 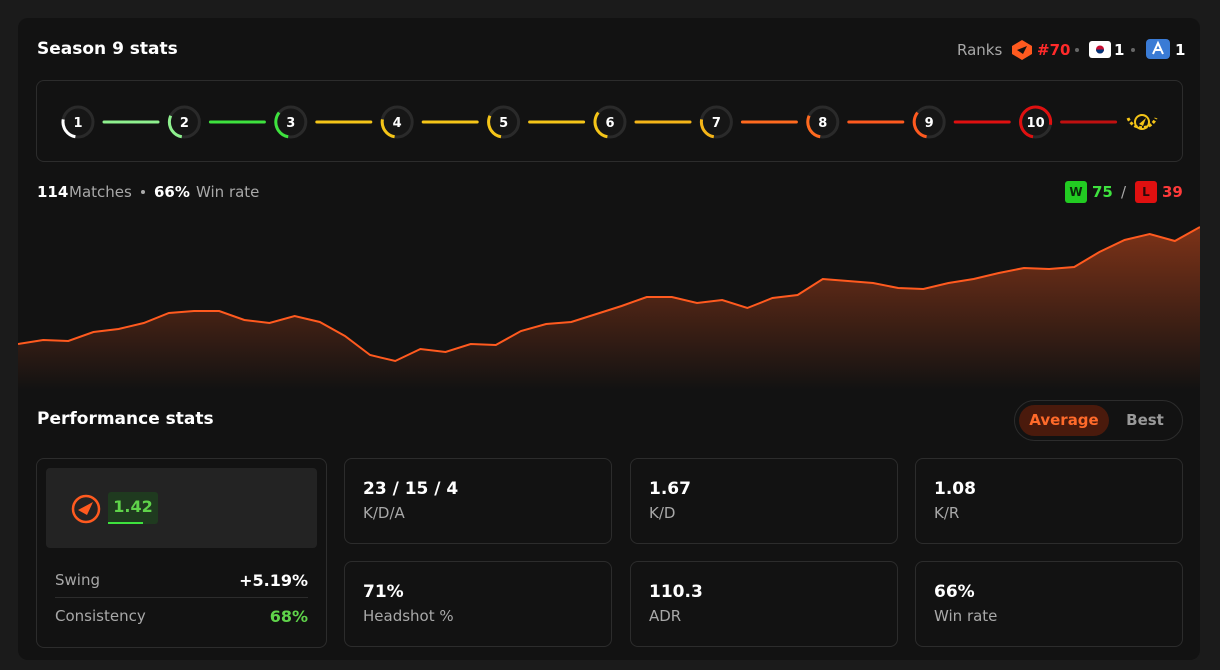 What do you see at coordinates (181, 508) in the screenshot?
I see `rating-box: 1.42` at bounding box center [181, 508].